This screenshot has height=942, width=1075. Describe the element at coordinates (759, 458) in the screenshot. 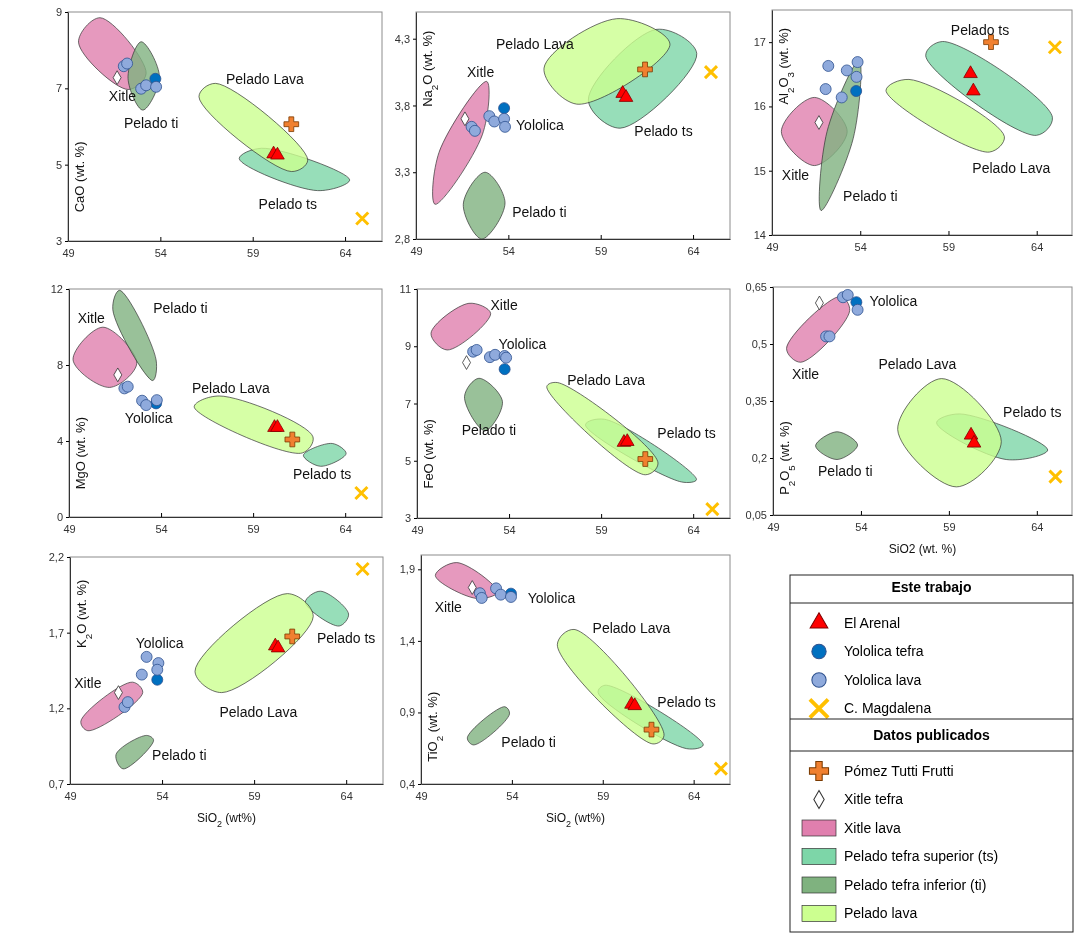

I see `y-tick-label: 0,2` at that location.